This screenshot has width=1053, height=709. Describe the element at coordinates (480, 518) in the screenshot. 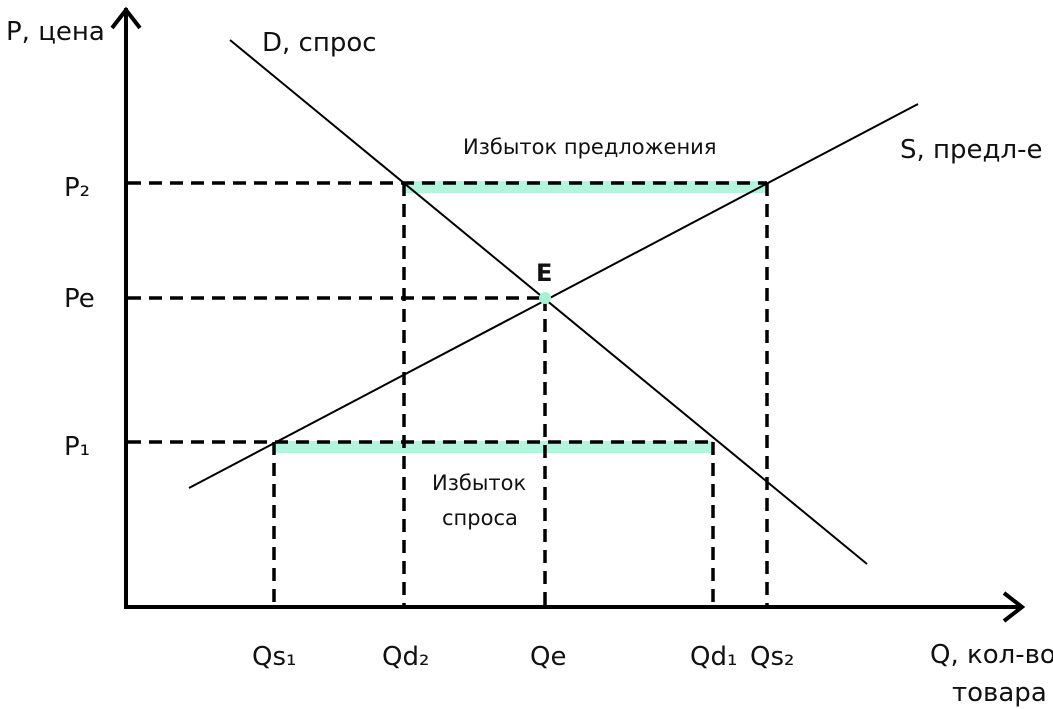

I see `surplus-demand-label-line2: спроса` at that location.